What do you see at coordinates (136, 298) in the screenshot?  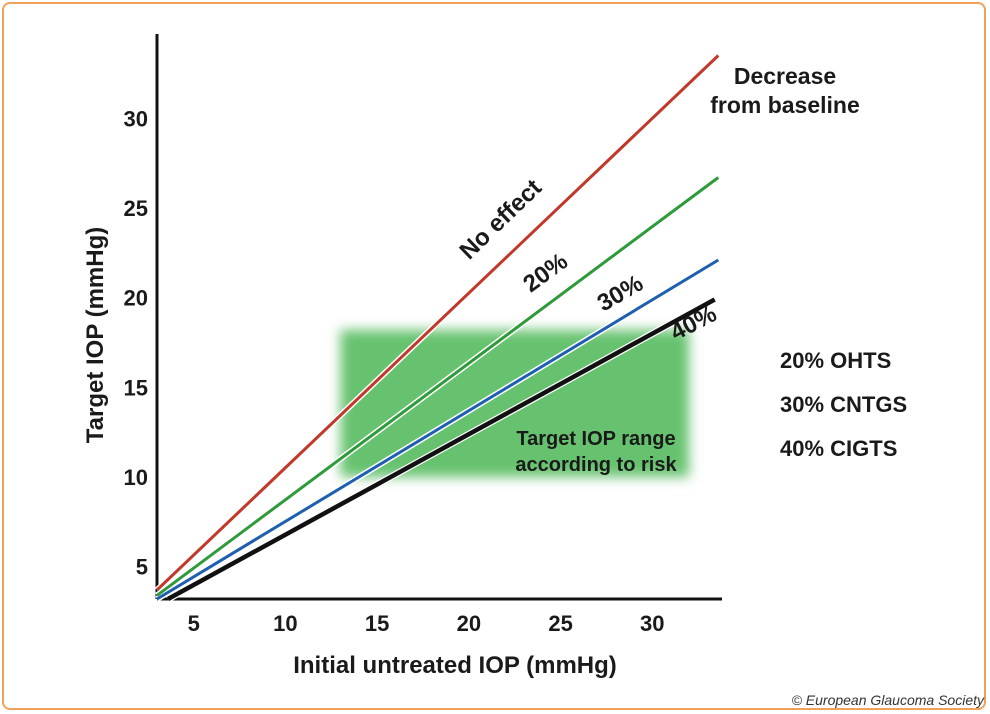 I see `y-tick-label: 20` at bounding box center [136, 298].